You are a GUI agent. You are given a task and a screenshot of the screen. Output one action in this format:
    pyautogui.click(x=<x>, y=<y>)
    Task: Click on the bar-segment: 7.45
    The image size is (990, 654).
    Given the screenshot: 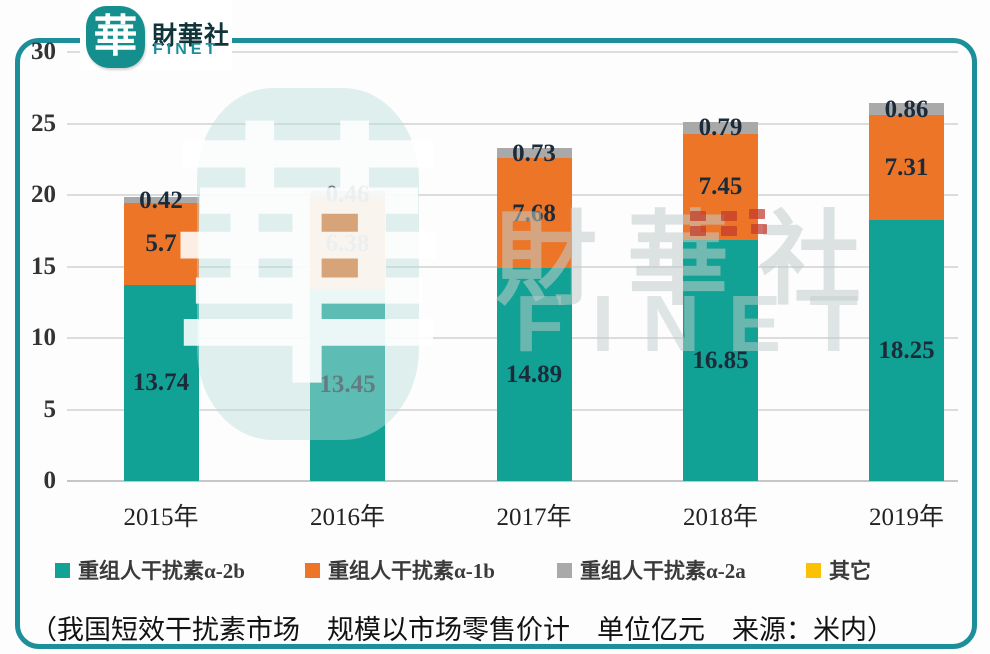 What is the action you would take?
    pyautogui.click(x=720, y=187)
    